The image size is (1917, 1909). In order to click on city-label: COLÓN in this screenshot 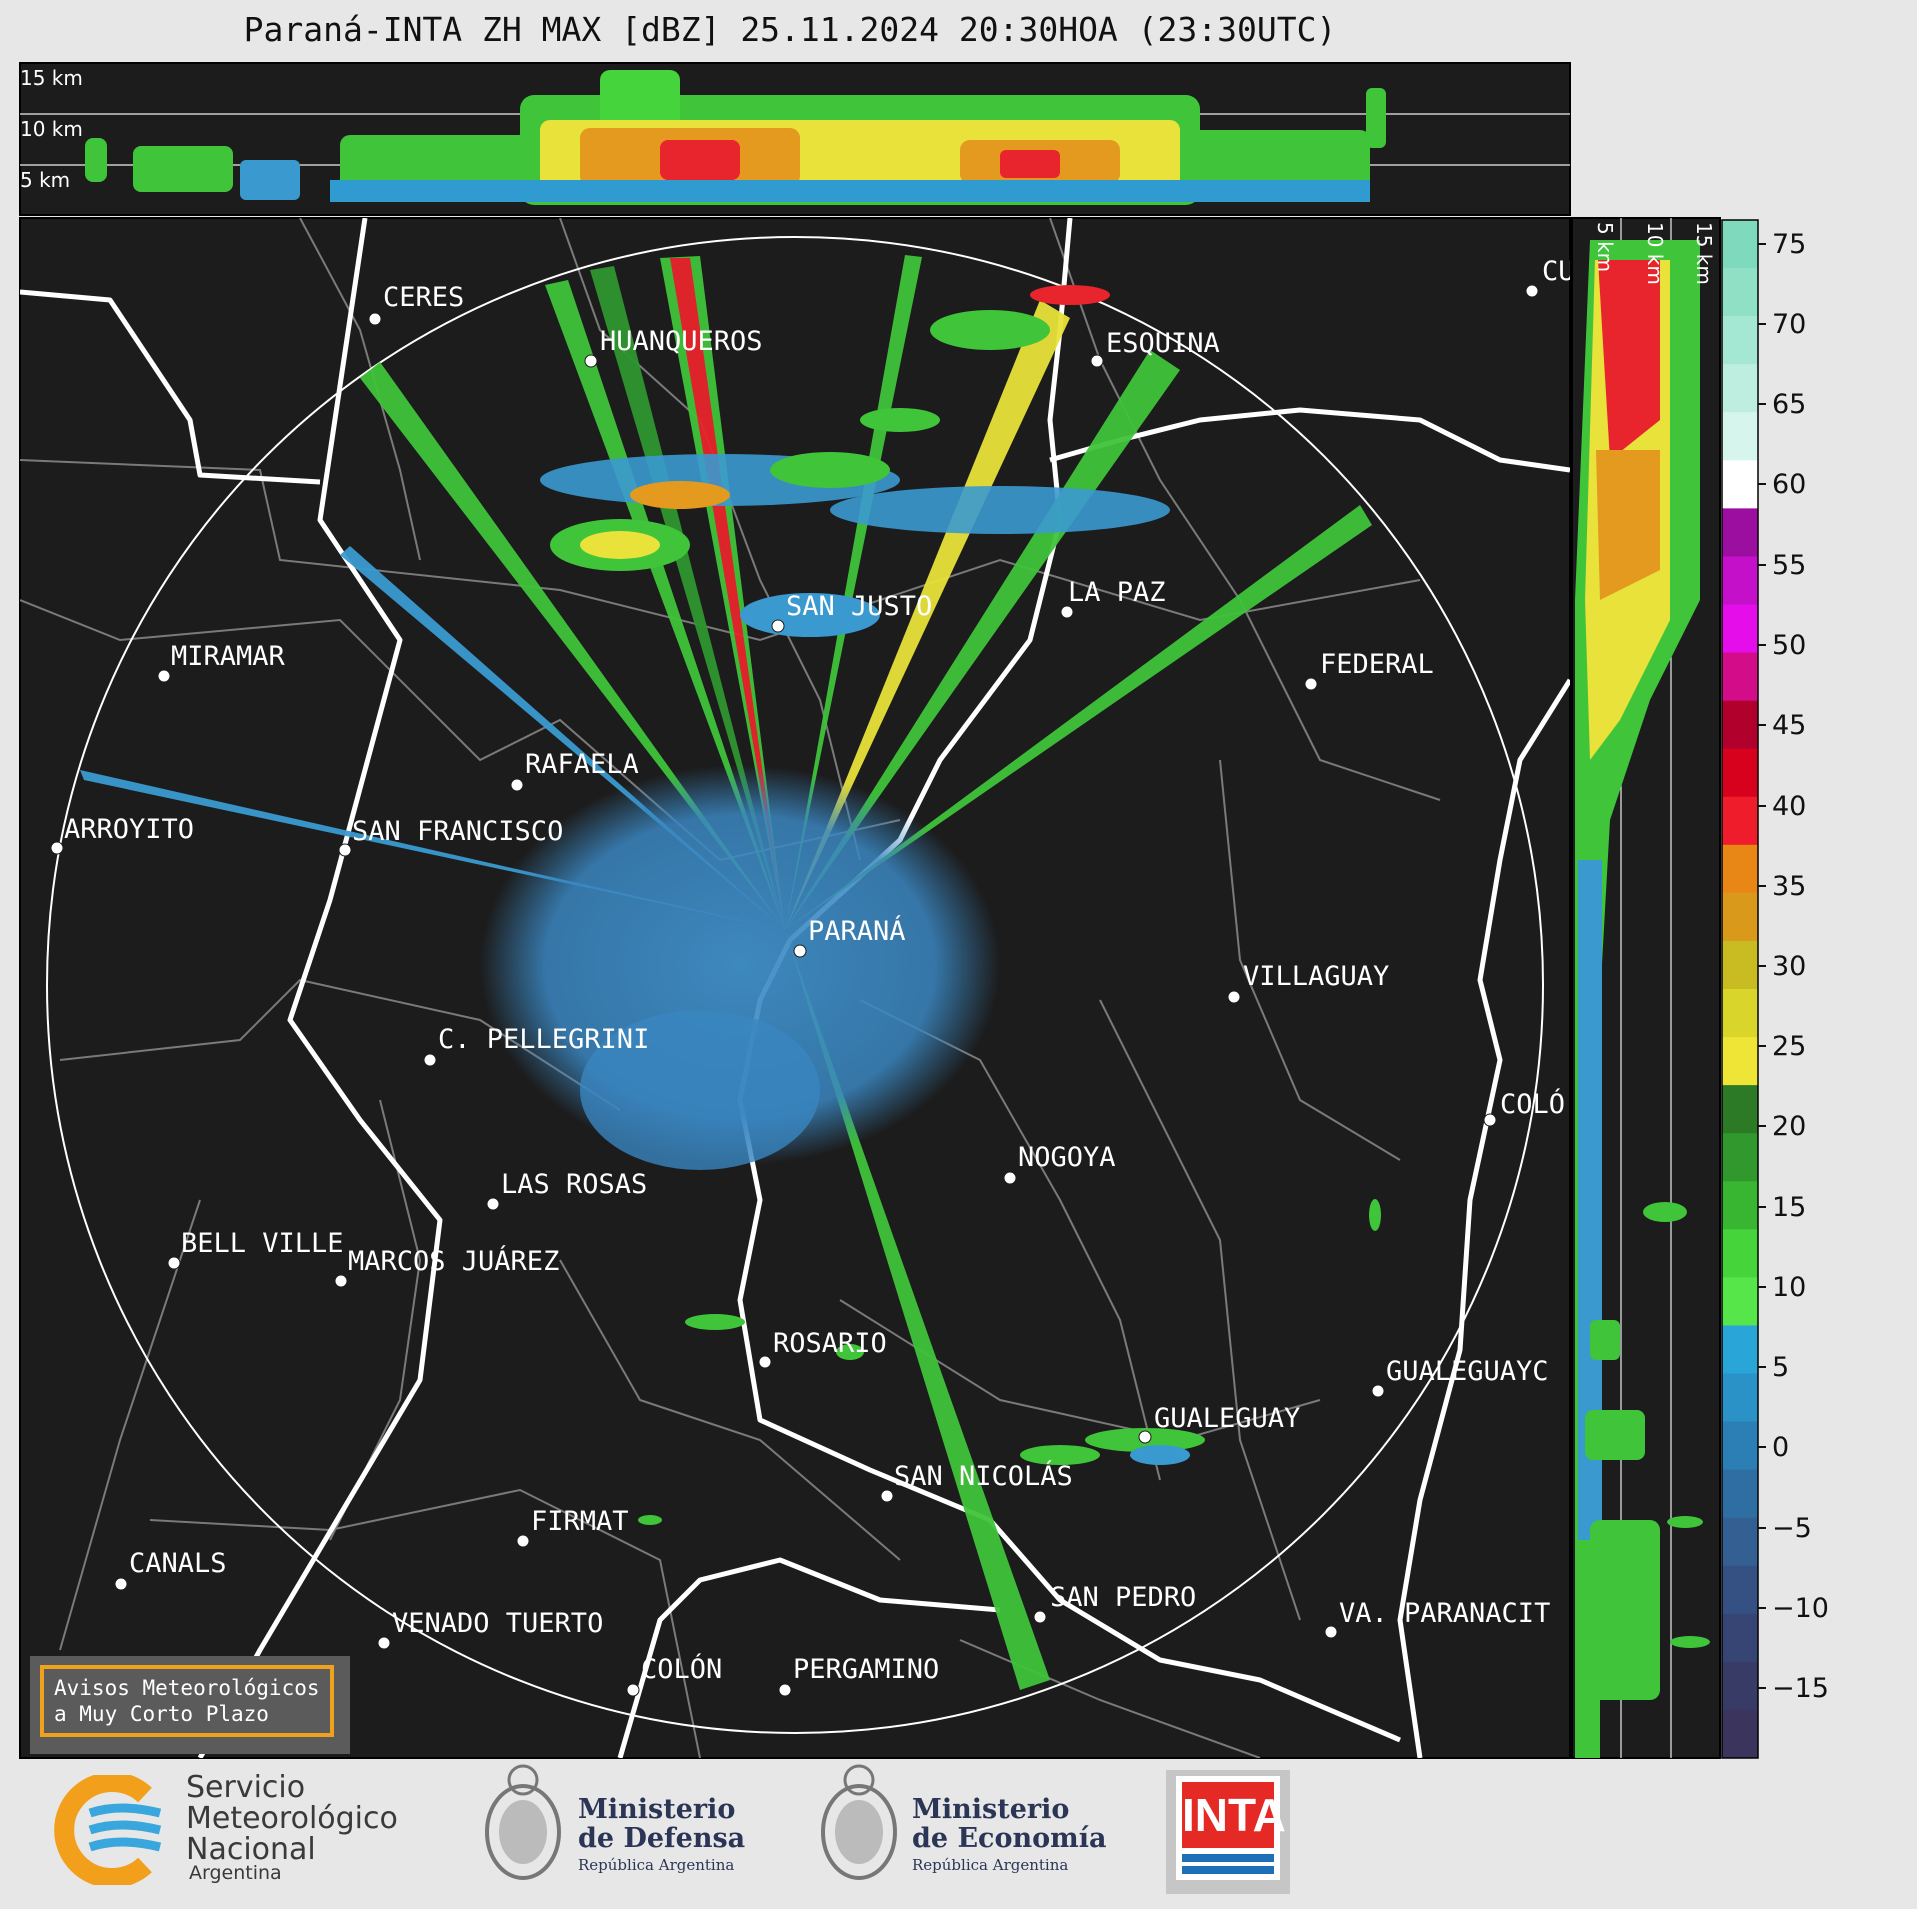, I will do `click(681, 1669)`.